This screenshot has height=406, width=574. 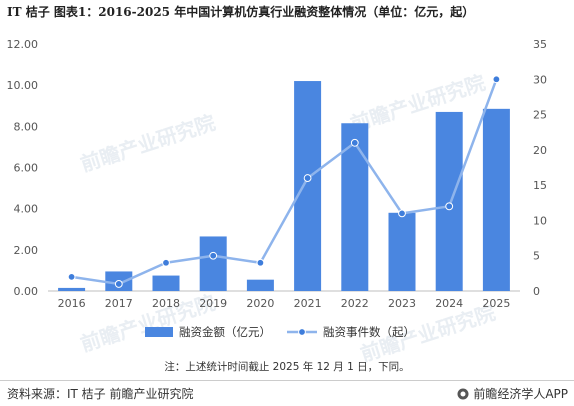 What do you see at coordinates (287, 380) in the screenshot?
I see `footer-divider` at bounding box center [287, 380].